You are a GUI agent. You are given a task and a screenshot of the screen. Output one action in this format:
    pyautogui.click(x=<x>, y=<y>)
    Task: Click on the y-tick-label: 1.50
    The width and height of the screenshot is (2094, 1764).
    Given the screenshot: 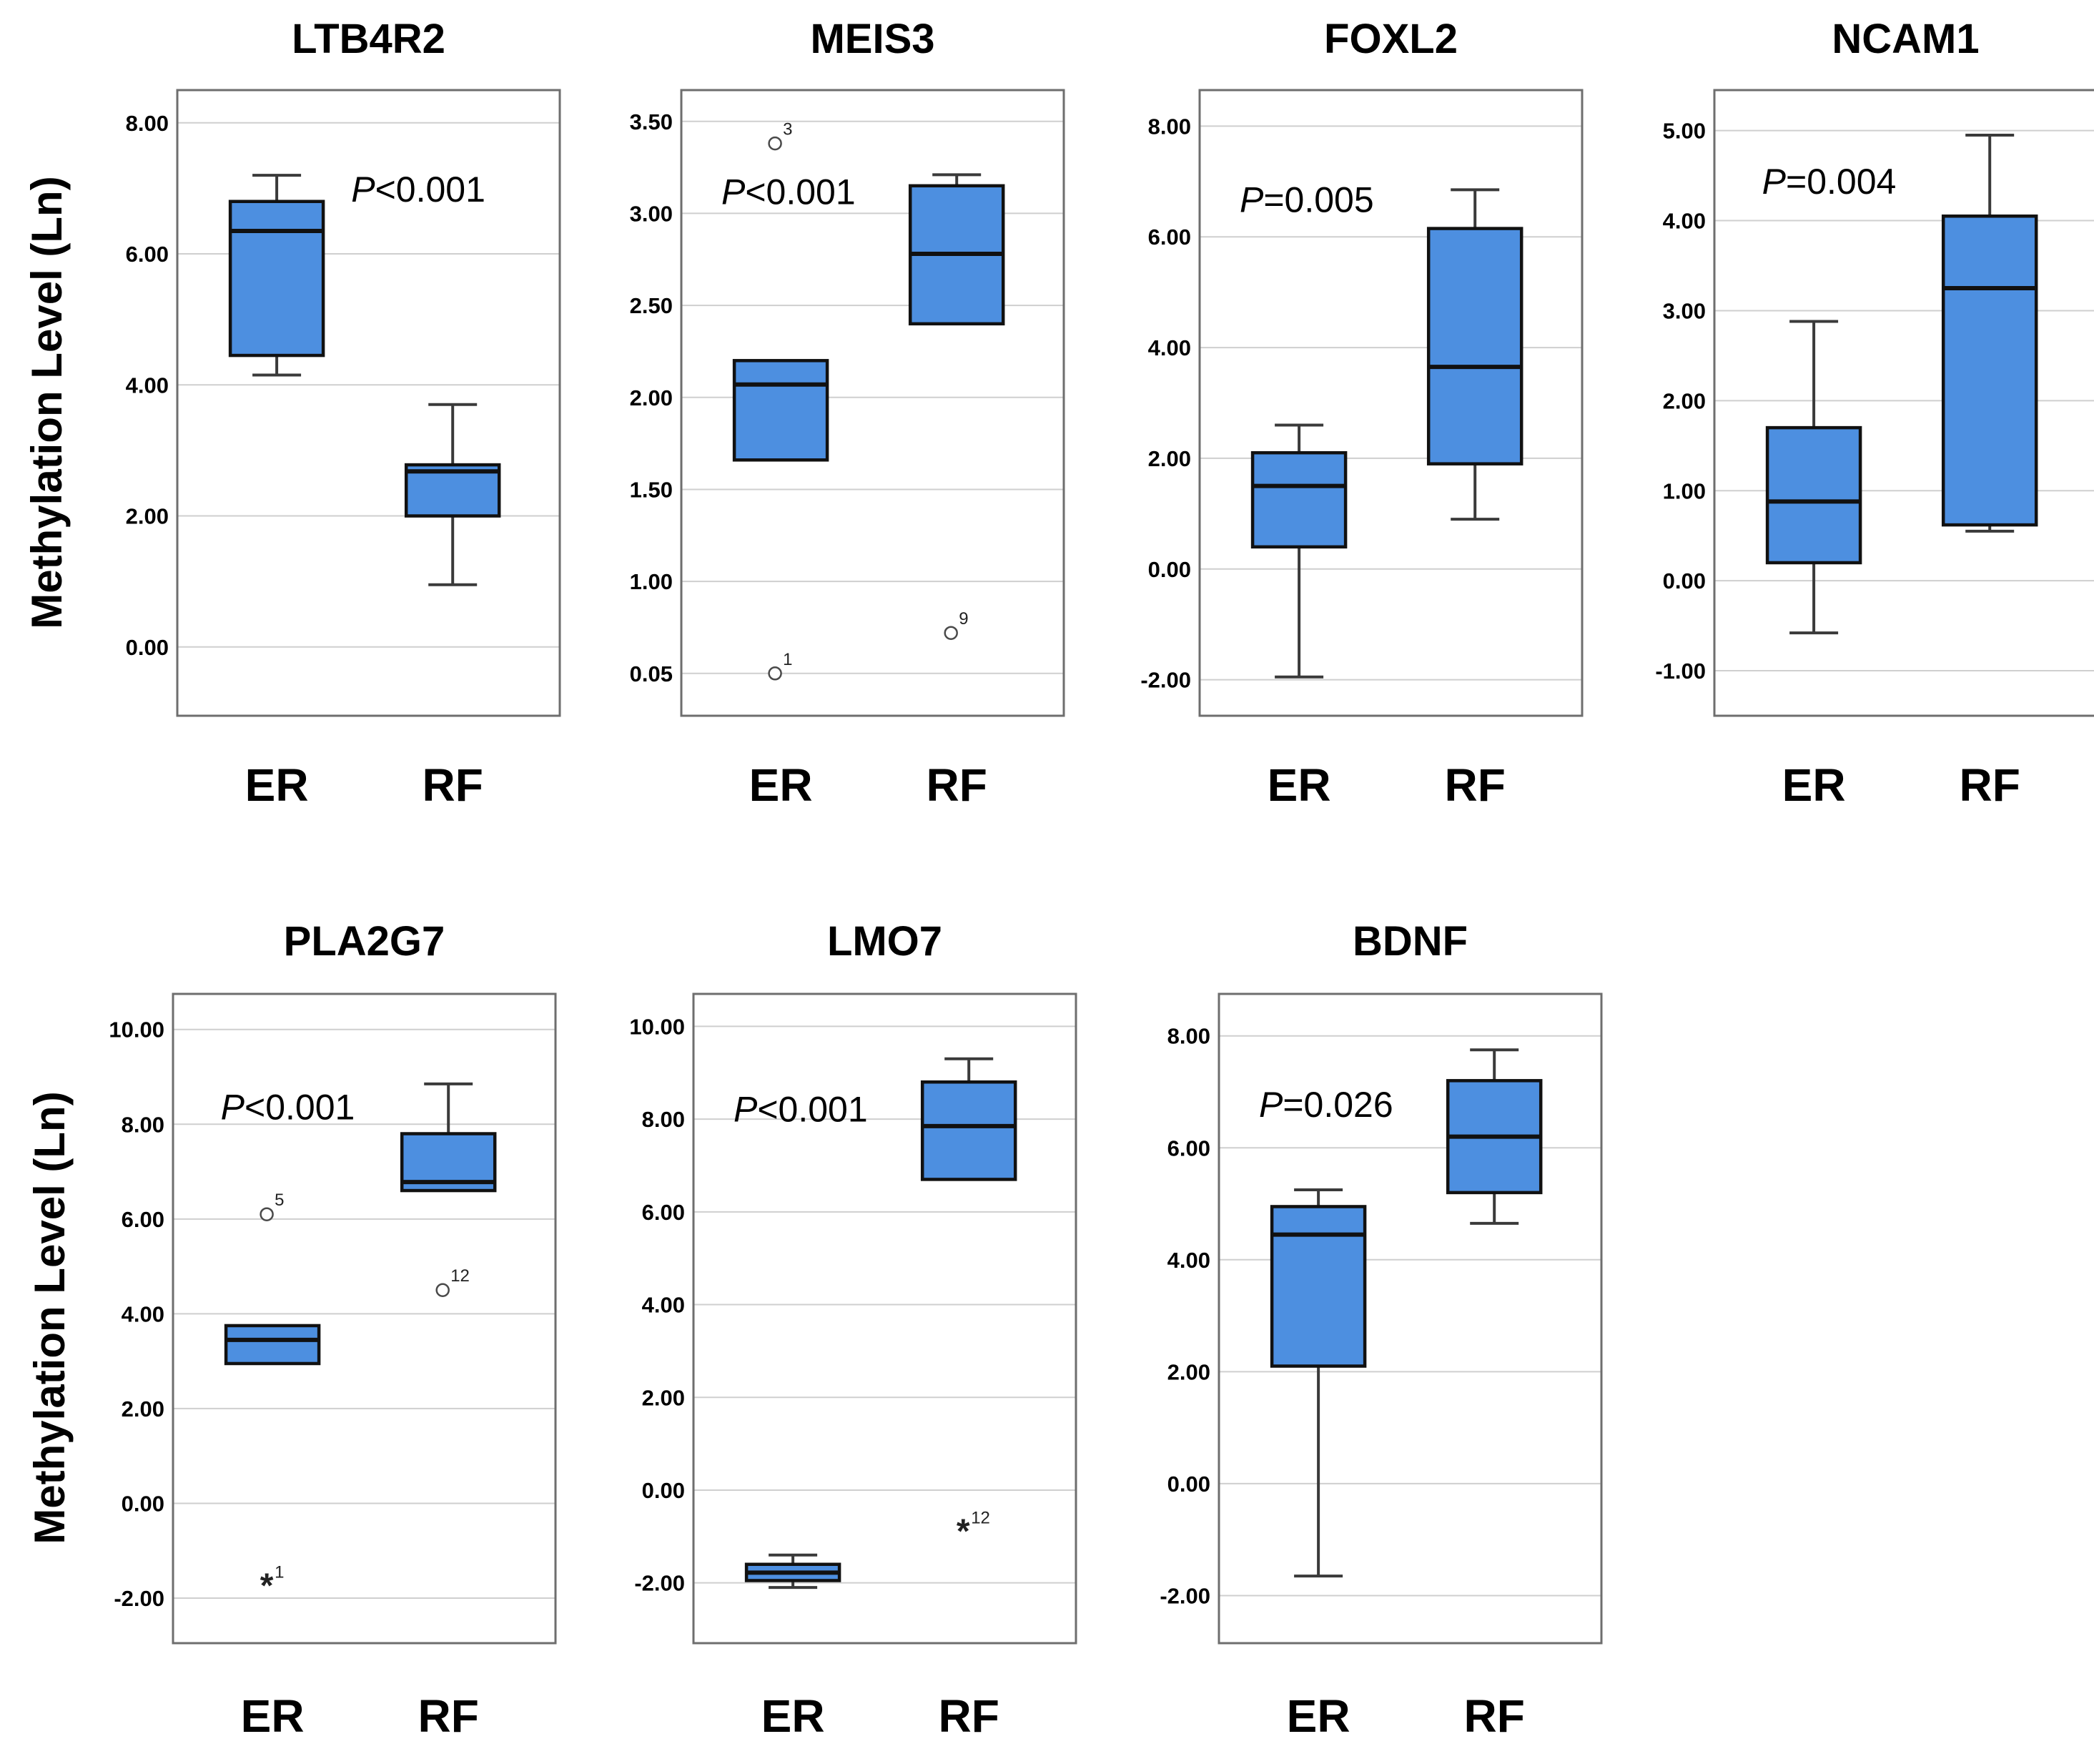 What is the action you would take?
    pyautogui.click(x=651, y=489)
    